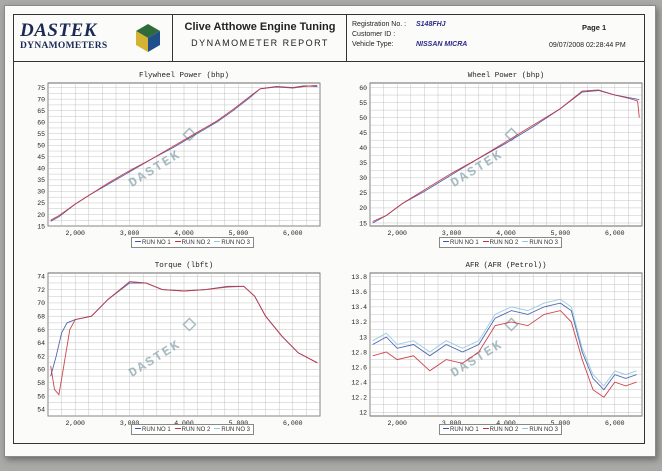 The image size is (662, 471). Describe the element at coordinates (431, 24) in the screenshot. I see `registration-value: S148FHJ` at that location.